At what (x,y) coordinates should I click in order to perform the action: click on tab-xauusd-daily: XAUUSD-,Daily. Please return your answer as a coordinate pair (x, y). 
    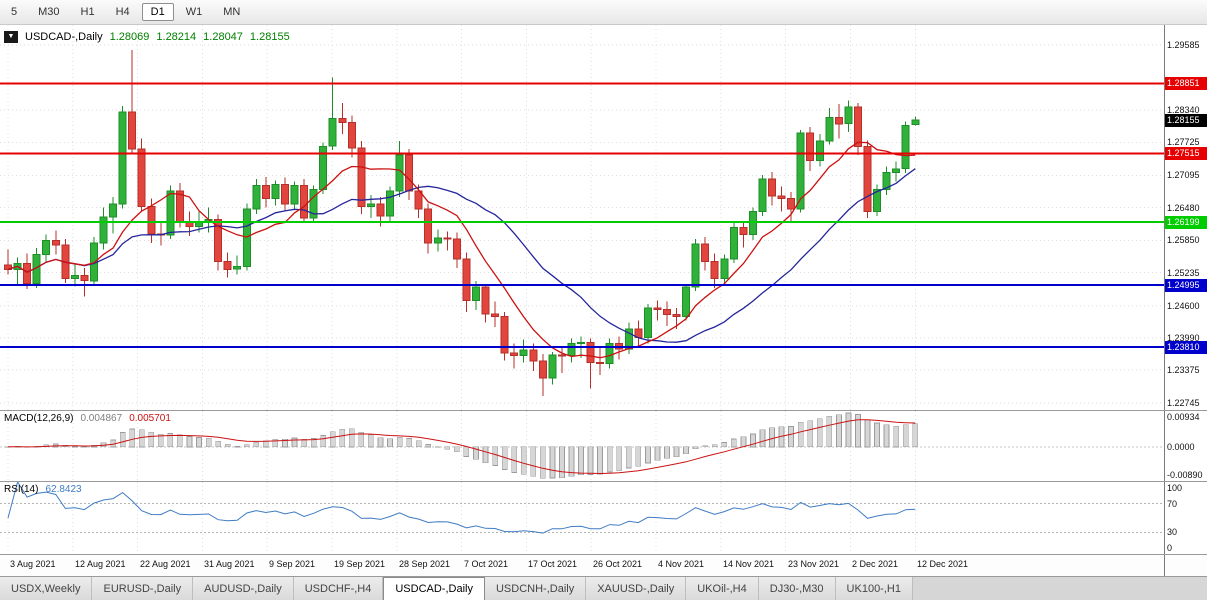
    Looking at the image, I should click on (636, 588).